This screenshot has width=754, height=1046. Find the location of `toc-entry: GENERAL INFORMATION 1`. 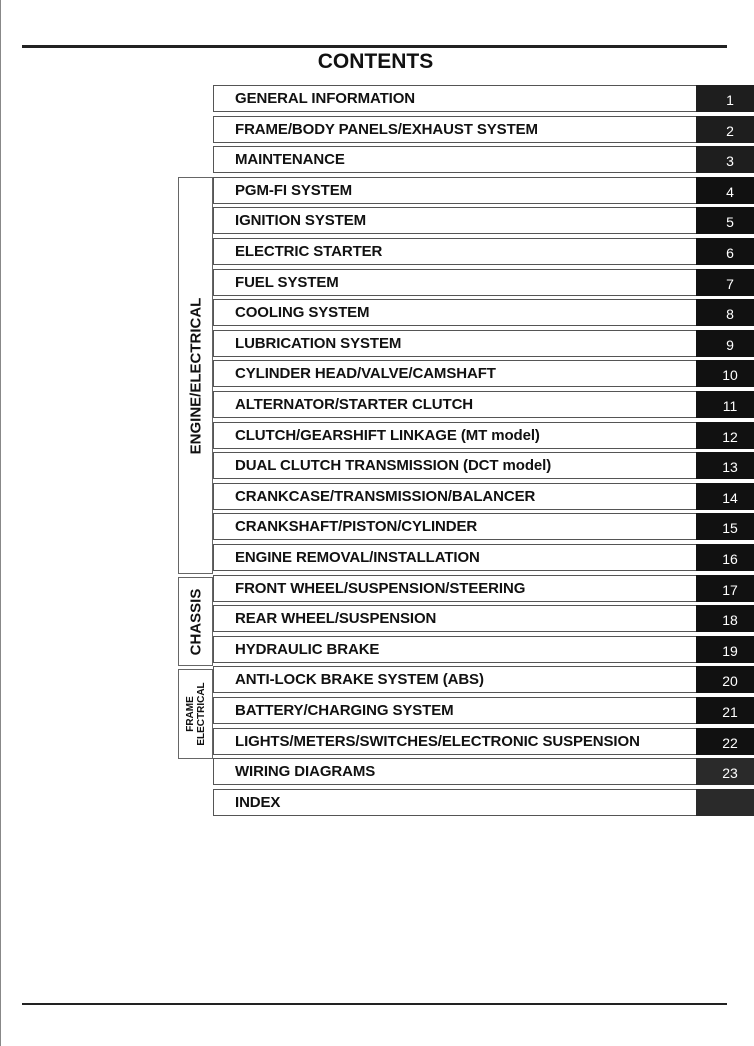

toc-entry: GENERAL INFORMATION 1 is located at coordinates (483, 98).